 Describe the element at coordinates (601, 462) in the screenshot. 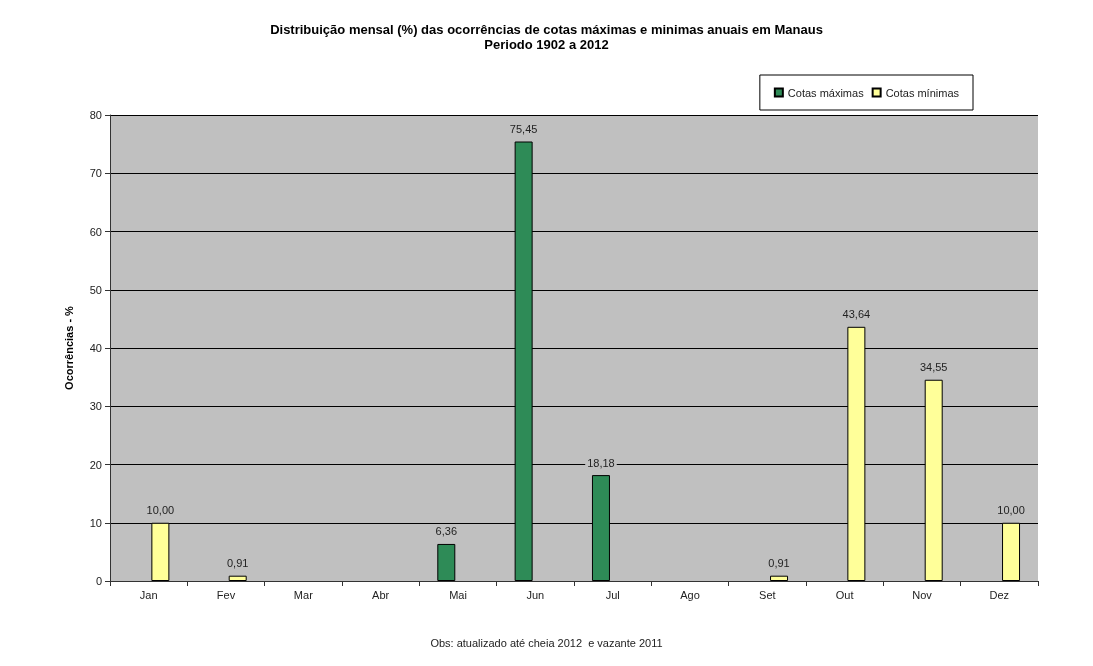

I see `data-label: 18,18` at that location.